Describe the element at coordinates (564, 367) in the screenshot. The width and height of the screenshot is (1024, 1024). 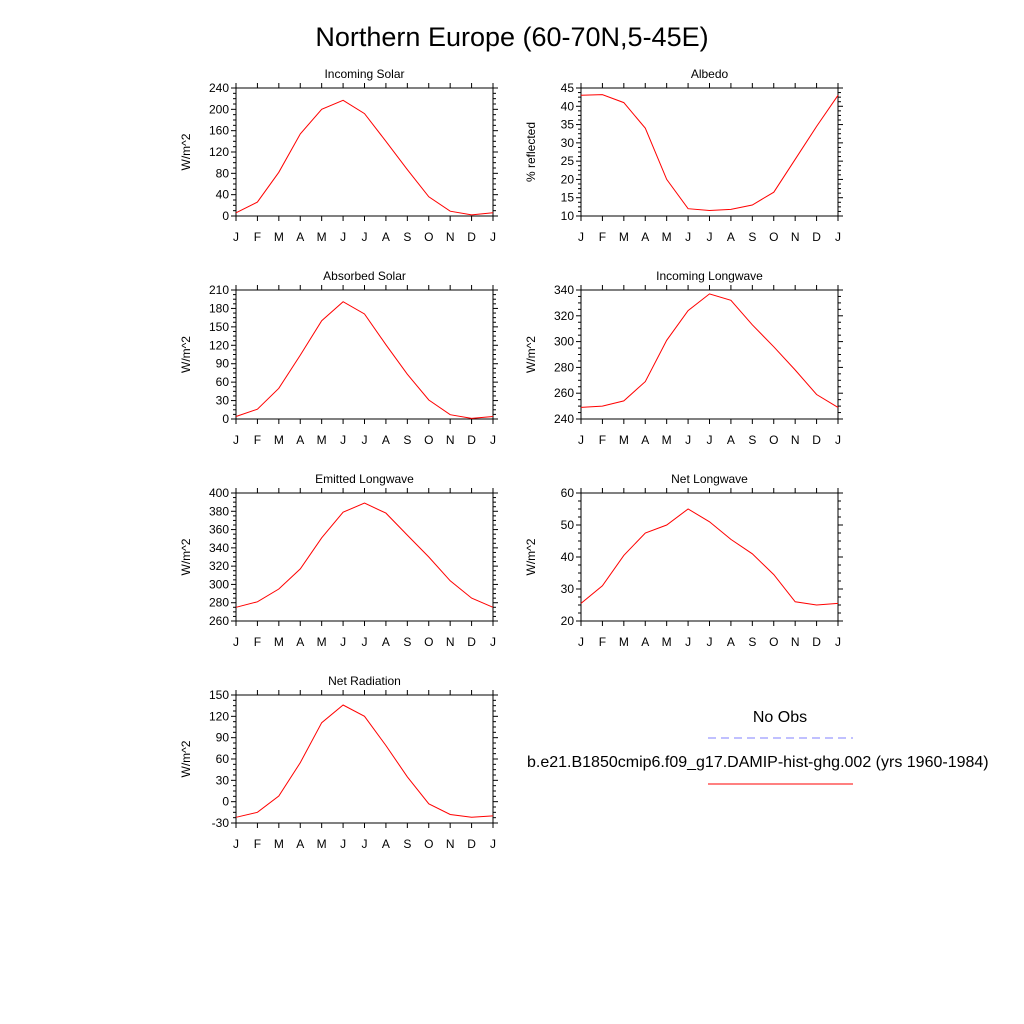
I see `y-tick-label: 280` at that location.